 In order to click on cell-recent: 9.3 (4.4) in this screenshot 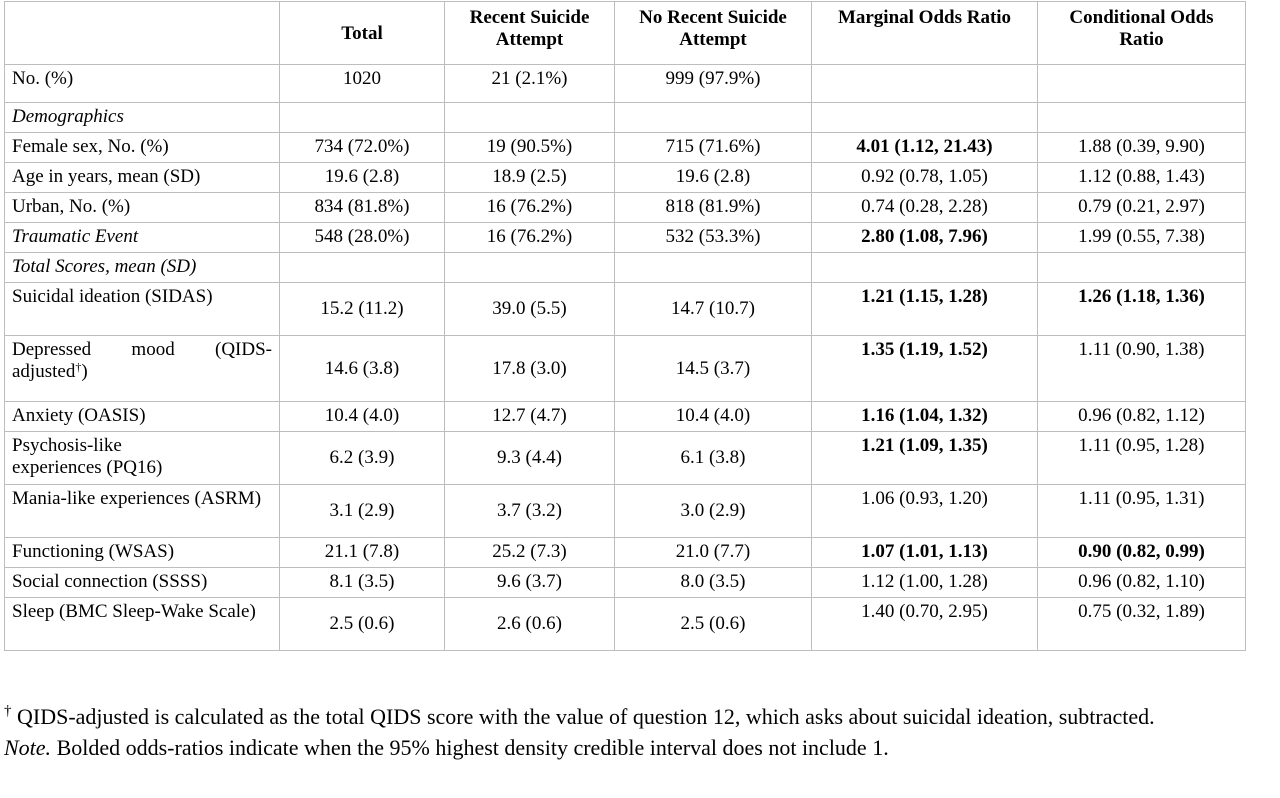, I will do `click(529, 458)`.